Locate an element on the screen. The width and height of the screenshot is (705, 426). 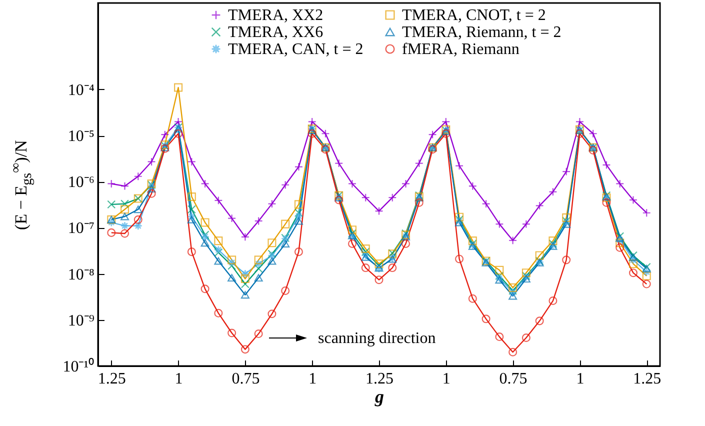
y-tick-label: 10⁻¹⁰ is located at coordinates (78, 367).